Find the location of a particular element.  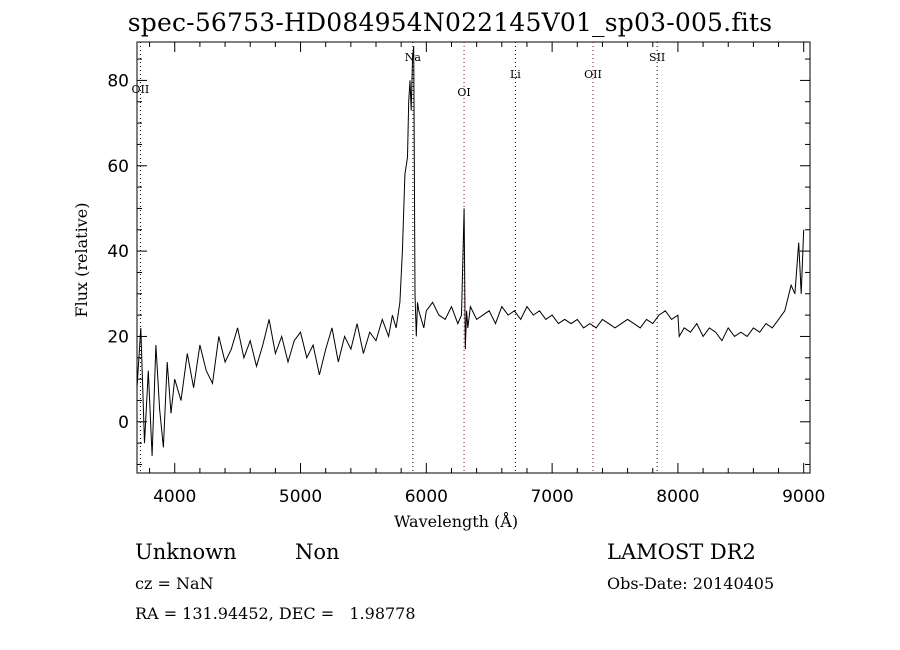

y-tick-label: 40 is located at coordinates (118, 252).